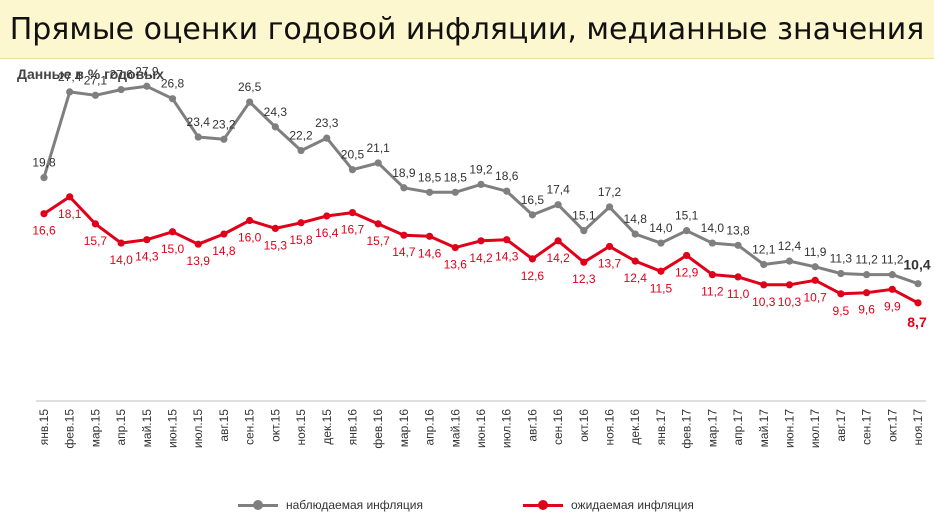  I want to click on expected-data-label: 15,0, so click(173, 249).